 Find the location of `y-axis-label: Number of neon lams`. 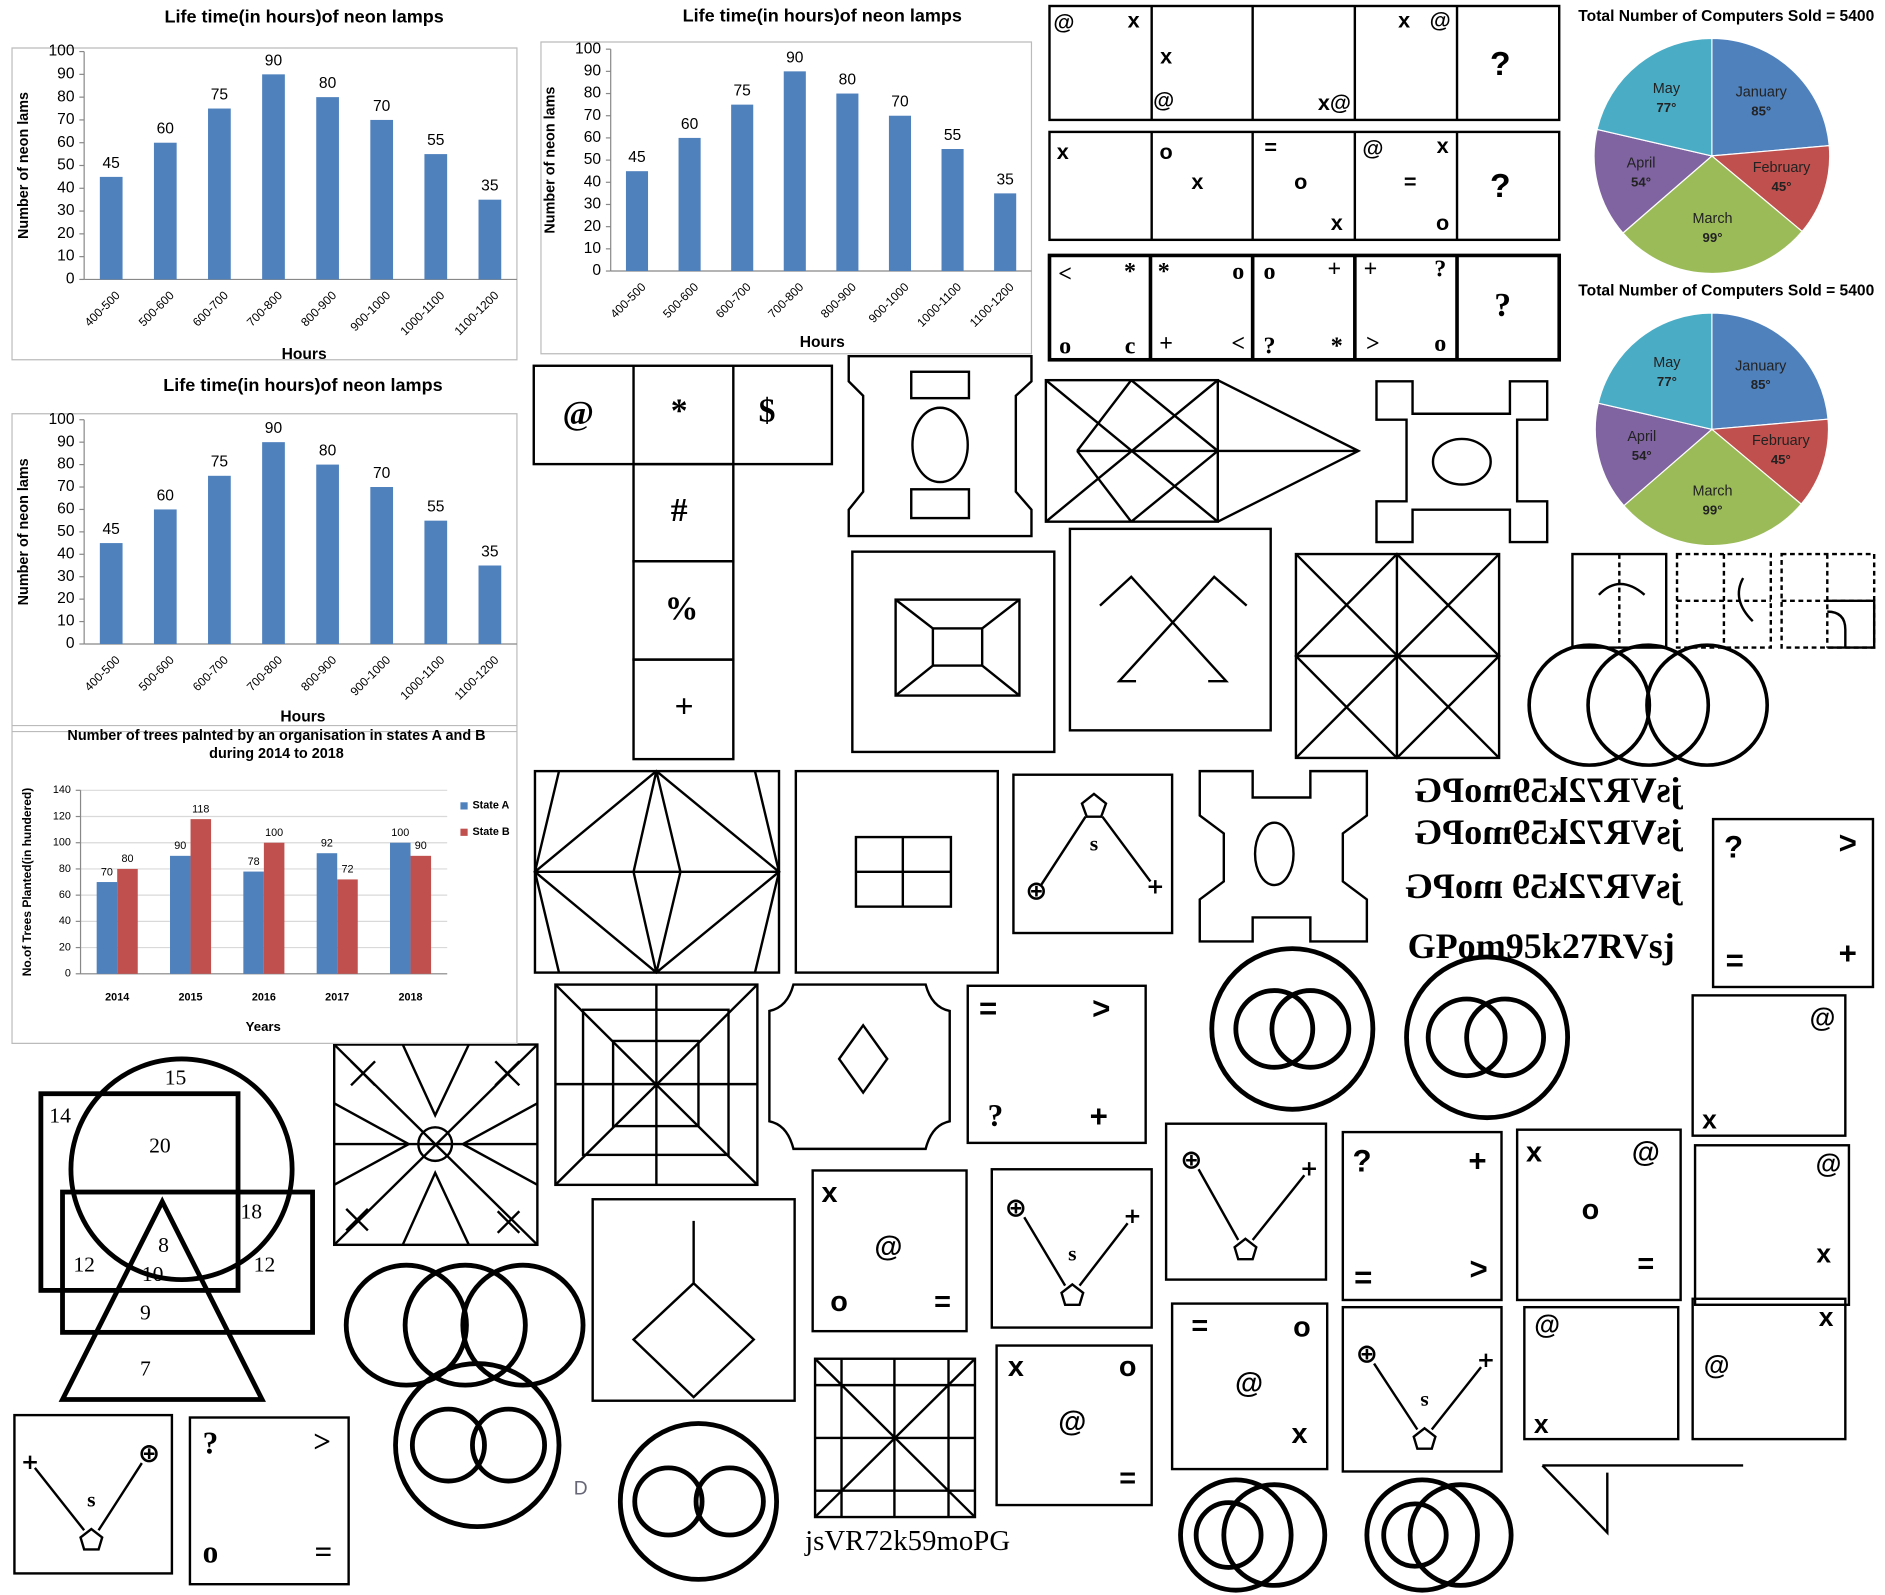

y-axis-label: Number of neon lams is located at coordinates (24, 531).